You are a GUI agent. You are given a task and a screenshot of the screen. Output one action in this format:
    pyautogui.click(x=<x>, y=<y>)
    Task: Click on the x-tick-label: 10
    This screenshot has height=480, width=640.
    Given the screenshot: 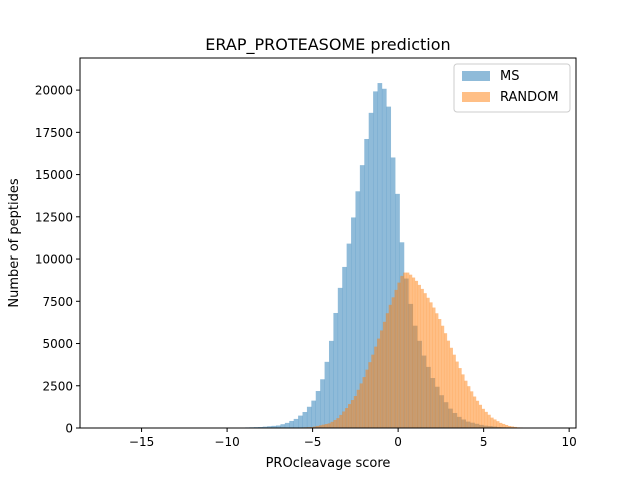 What is the action you would take?
    pyautogui.click(x=569, y=442)
    